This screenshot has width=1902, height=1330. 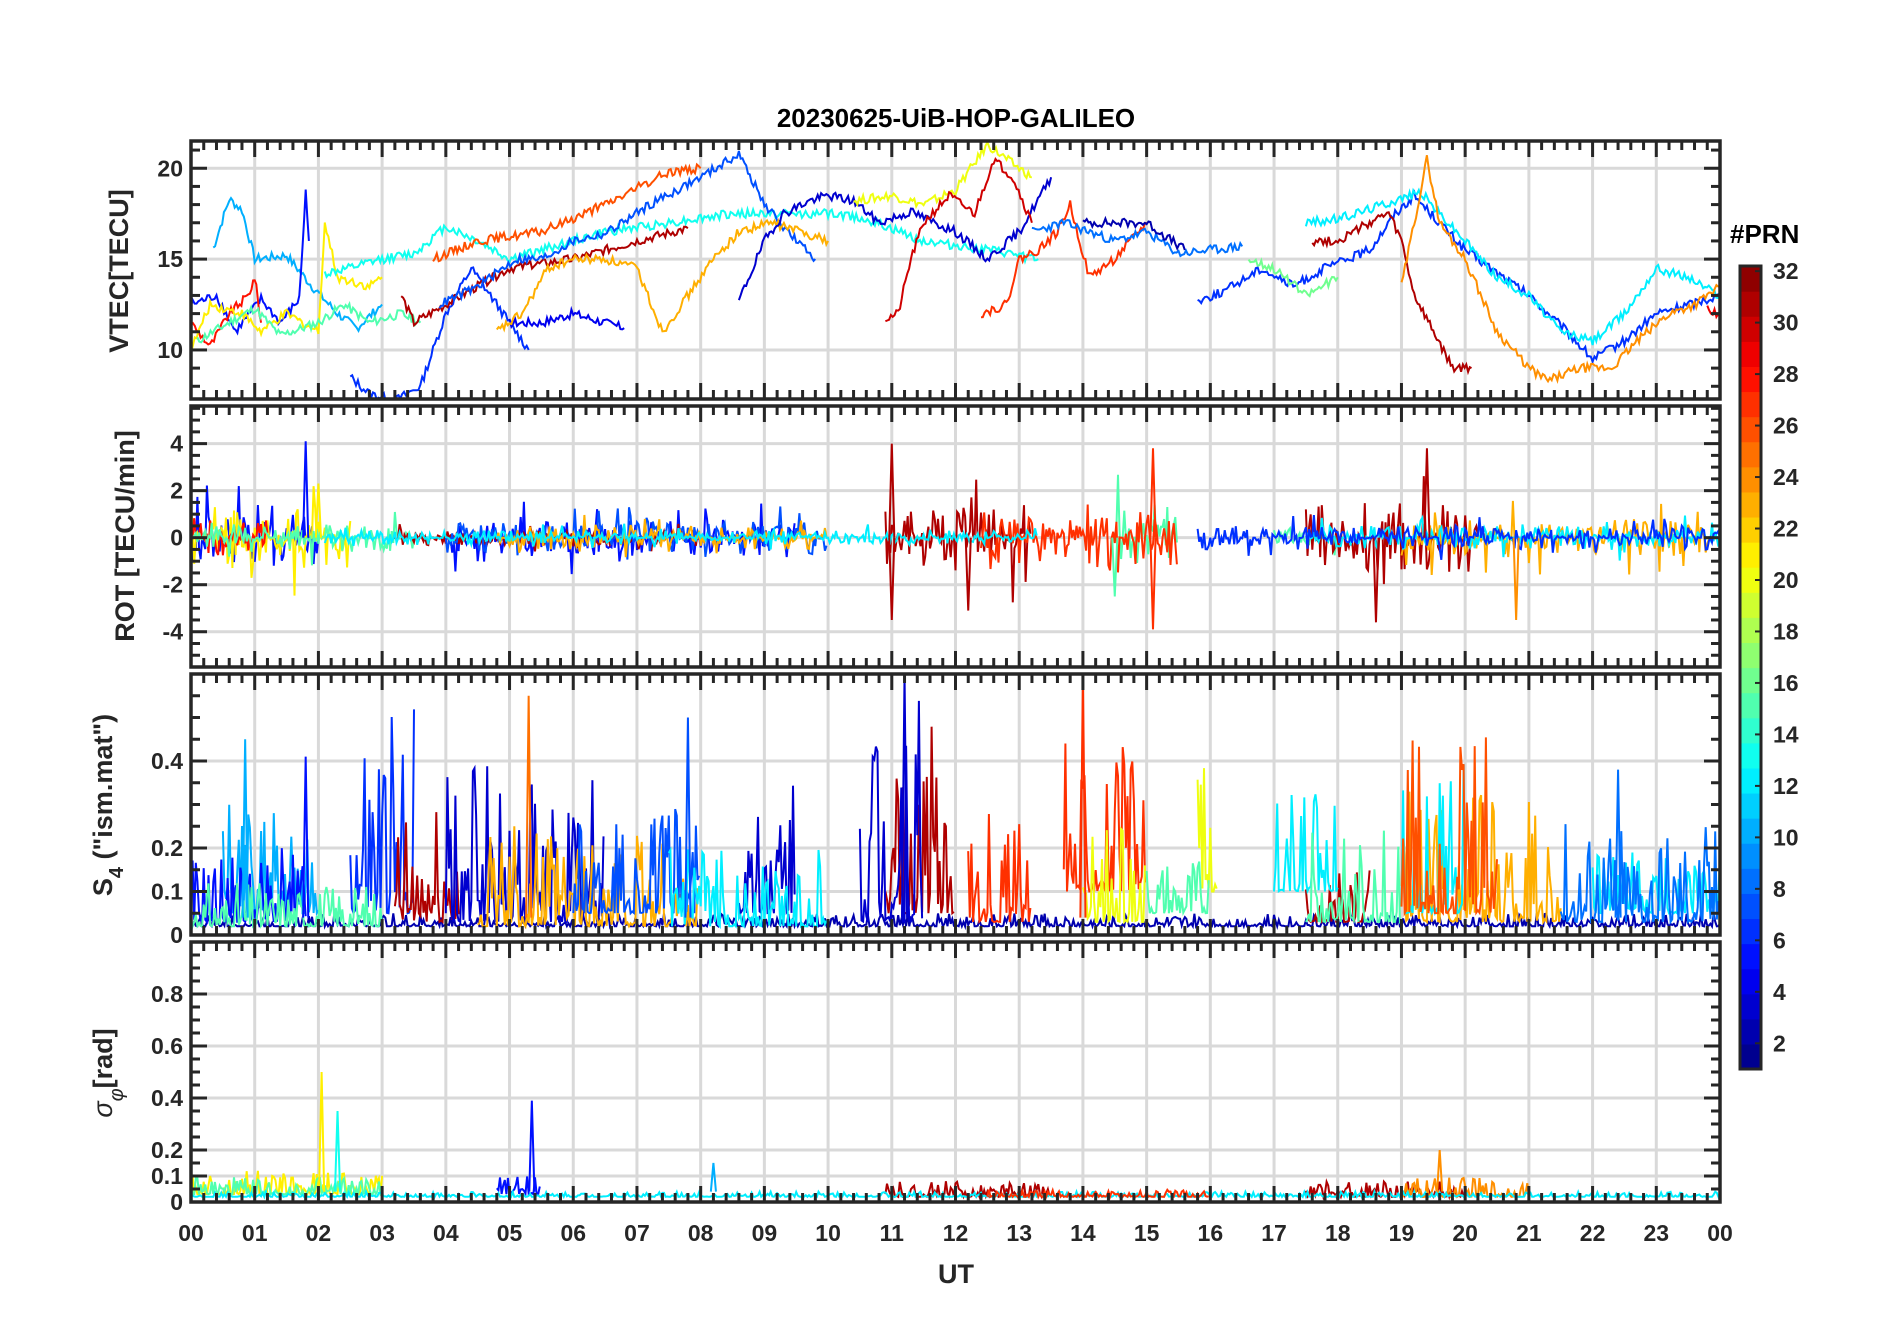 I want to click on y-axis-label: ROT [TECU/min], so click(x=125, y=535).